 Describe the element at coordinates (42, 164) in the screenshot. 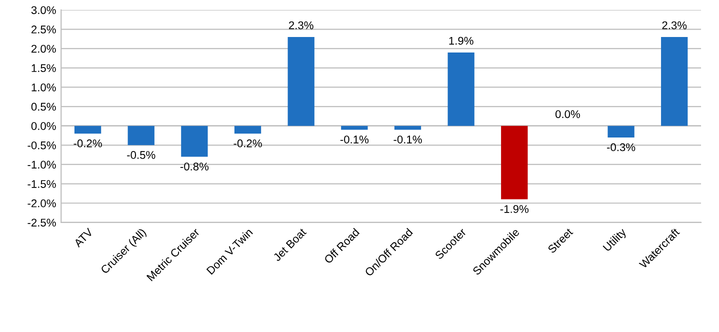

I see `y-tick-label: -1.0%` at that location.